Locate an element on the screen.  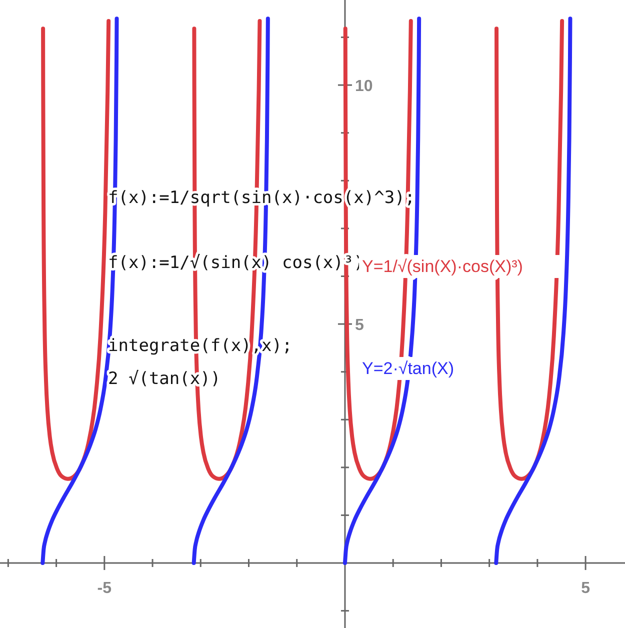
series-label: Y=2·√tan(X) is located at coordinates (408, 368).